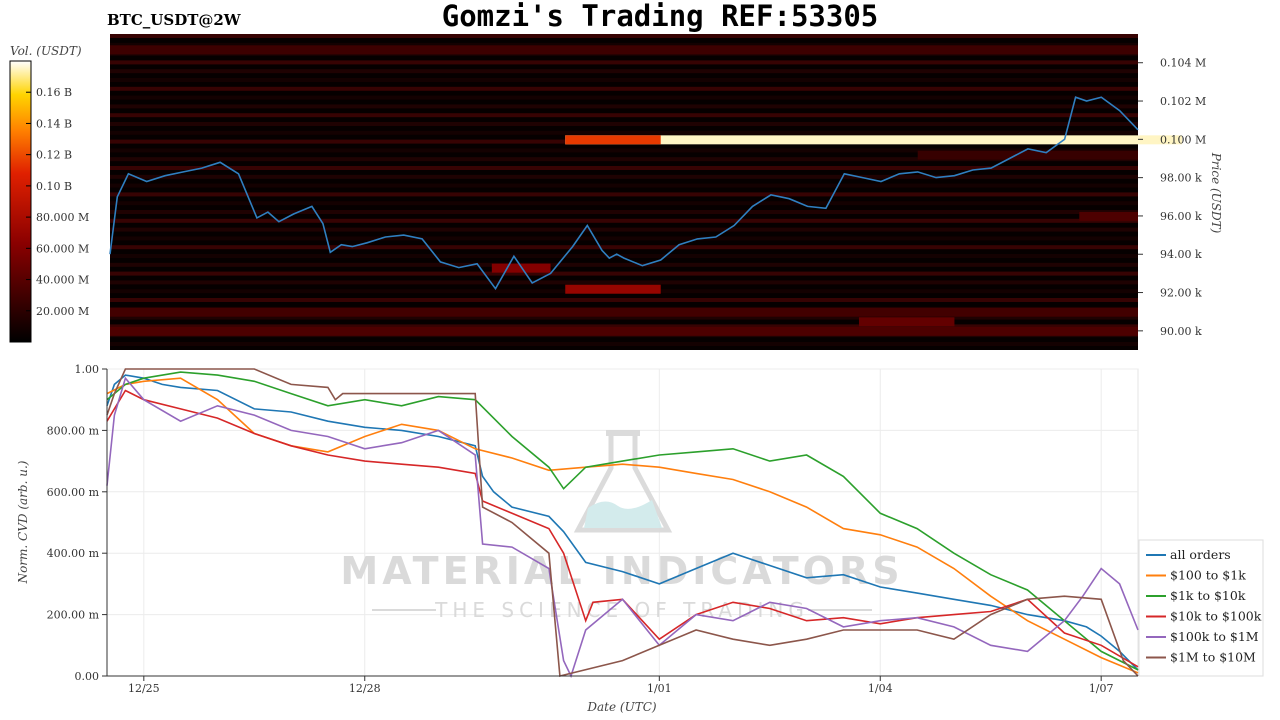 Image resolution: width=1280 pixels, height=720 pixels. I want to click on cvd-x-axis-label: Date (UTC), so click(621, 707).